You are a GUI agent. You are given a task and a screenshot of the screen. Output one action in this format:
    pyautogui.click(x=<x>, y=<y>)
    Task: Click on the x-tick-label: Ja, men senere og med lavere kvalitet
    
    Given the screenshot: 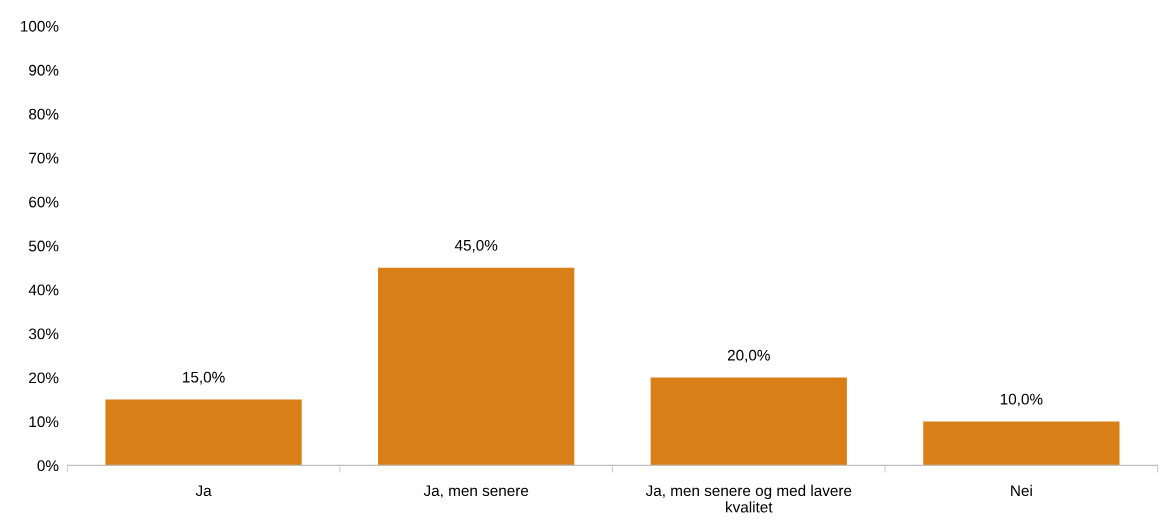 What is the action you would take?
    pyautogui.click(x=748, y=498)
    